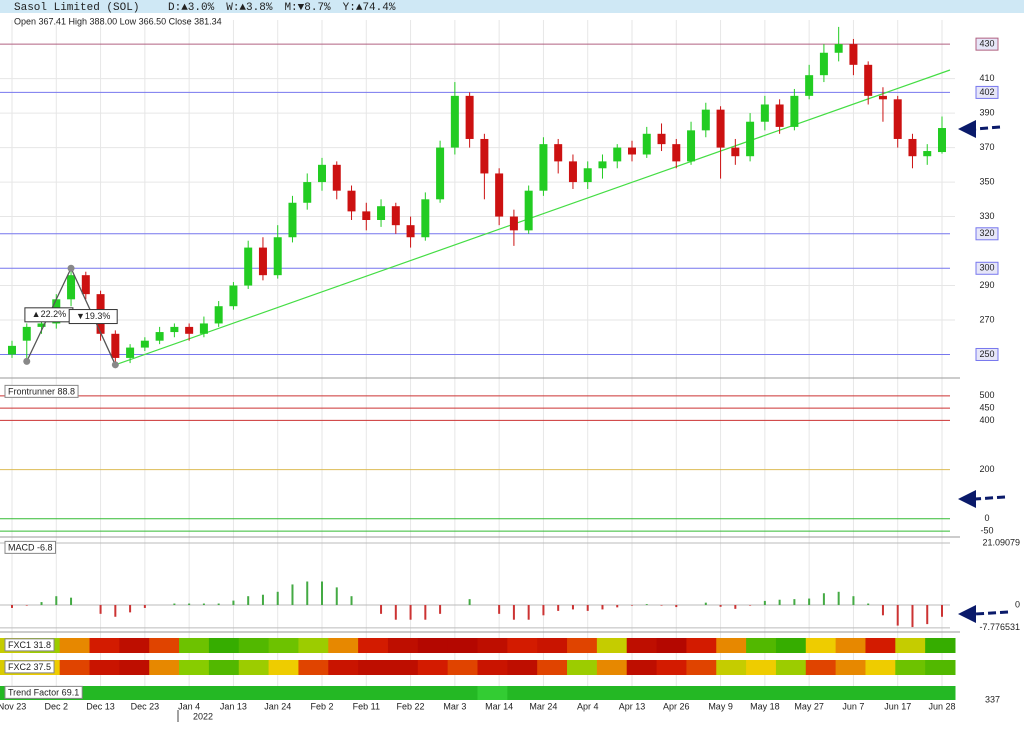 This screenshot has width=1024, height=735. I want to click on x-tick-label: Jan 4, so click(189, 706).